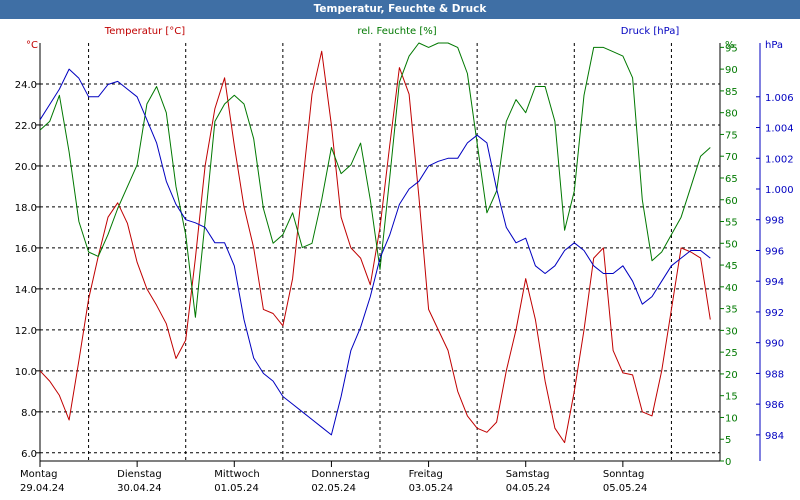  Describe the element at coordinates (774, 344) in the screenshot. I see `pressure-tick-label: 990` at that location.